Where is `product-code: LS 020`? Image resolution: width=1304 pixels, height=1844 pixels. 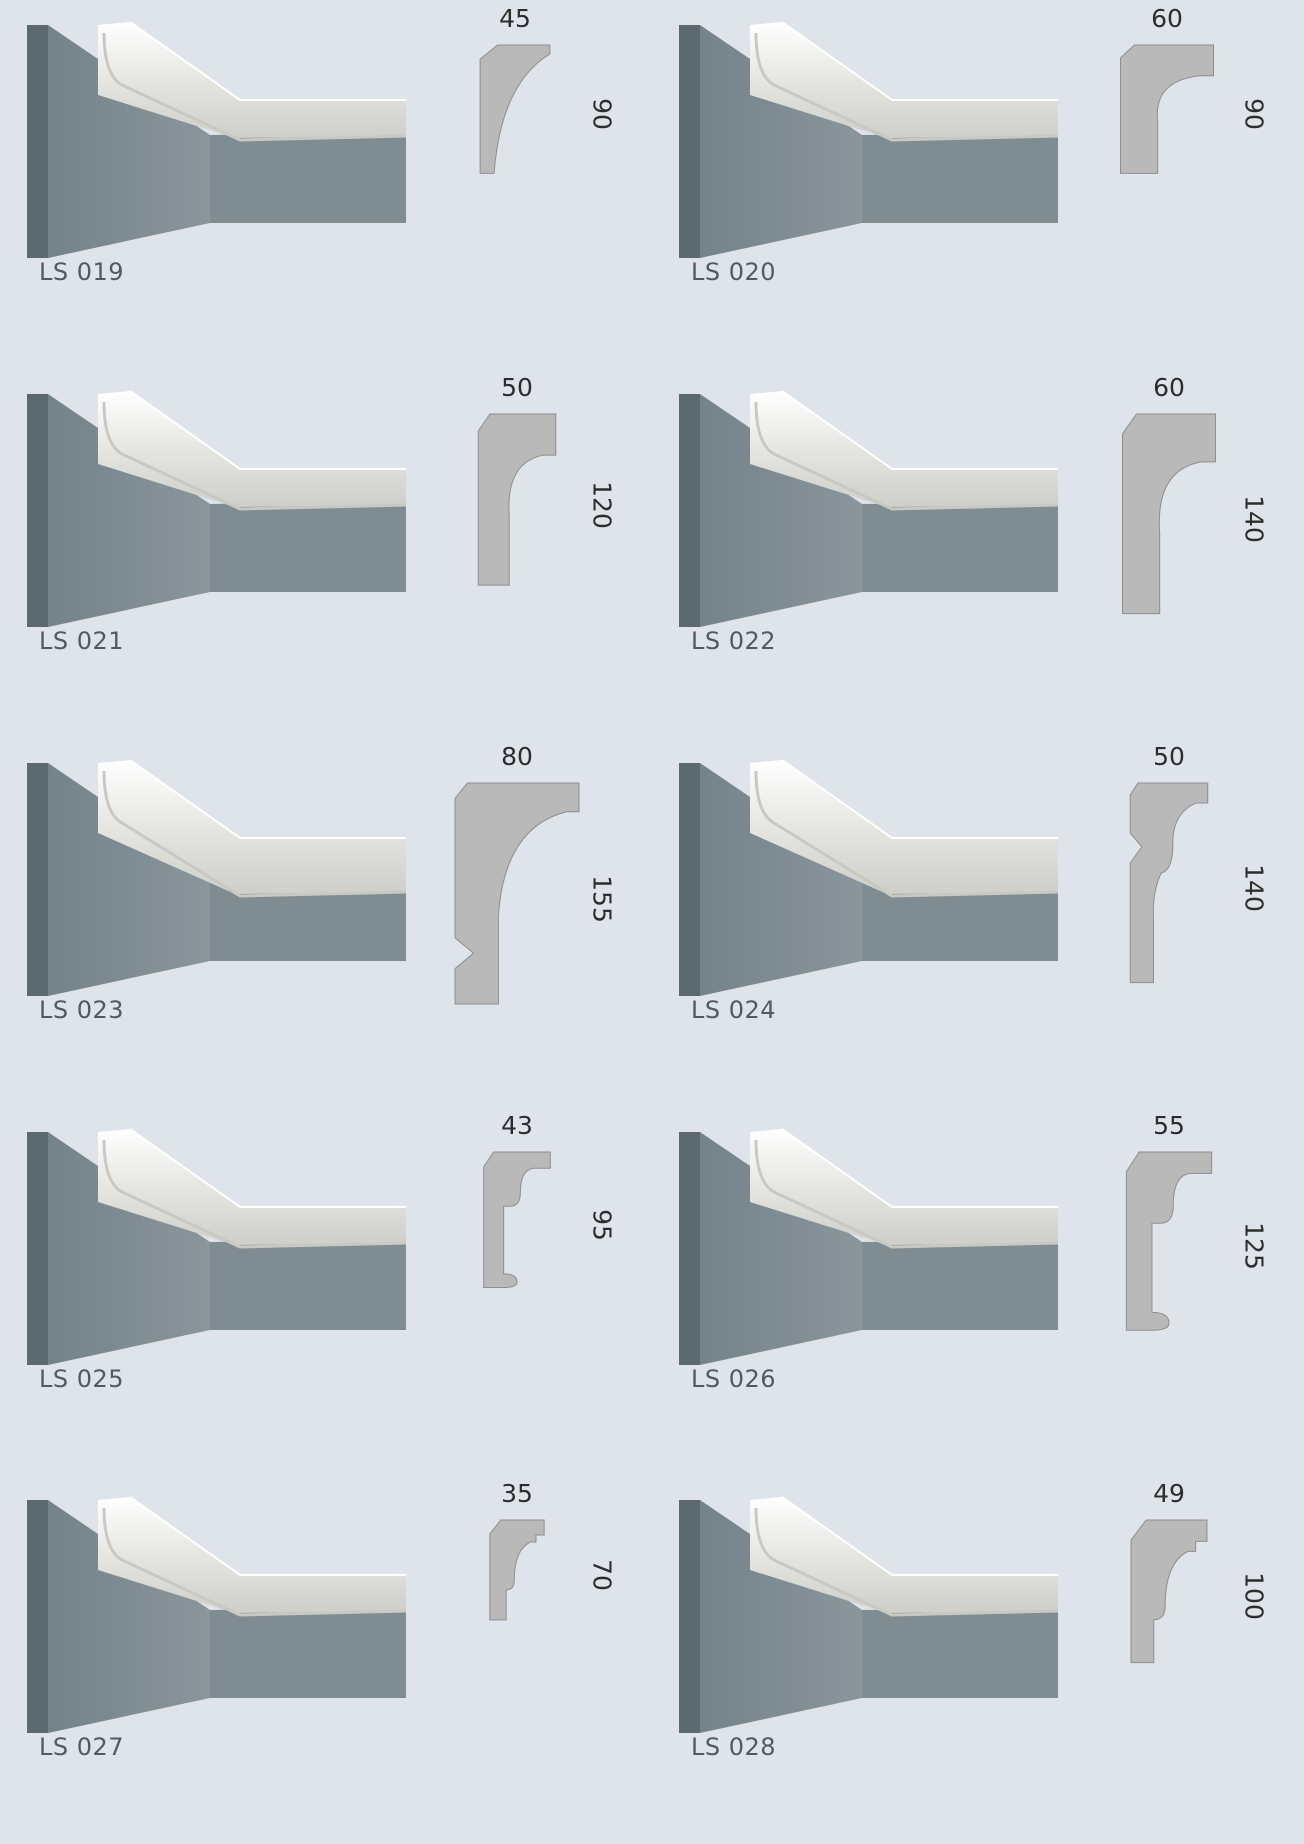
product-code: LS 020 is located at coordinates (734, 272).